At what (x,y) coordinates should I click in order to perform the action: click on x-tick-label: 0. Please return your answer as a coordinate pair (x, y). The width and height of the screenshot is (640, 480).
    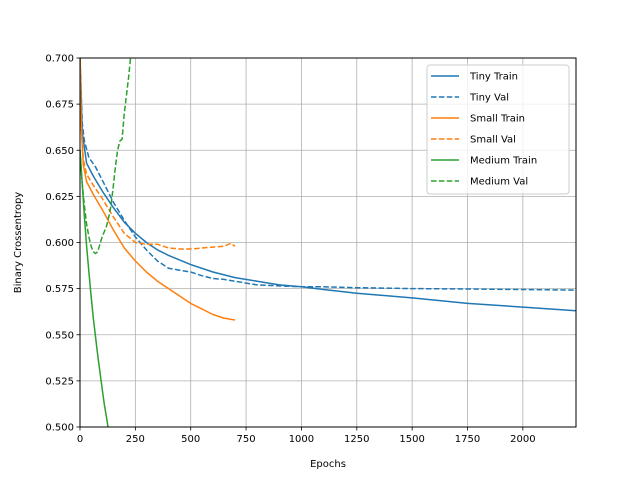
    Looking at the image, I should click on (80, 439).